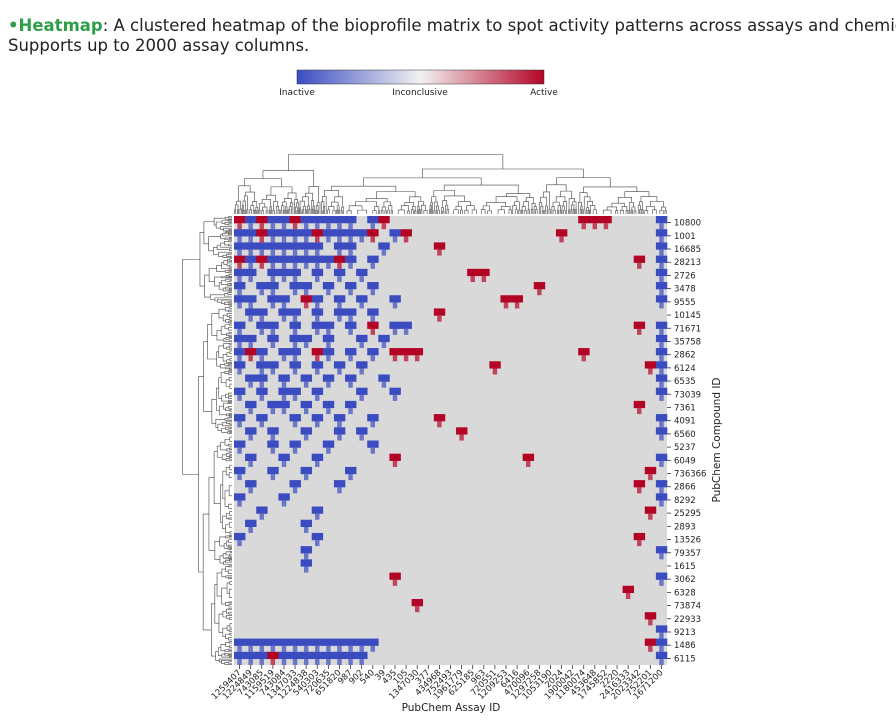  I want to click on y-tick-label: 16685, so click(687, 250).